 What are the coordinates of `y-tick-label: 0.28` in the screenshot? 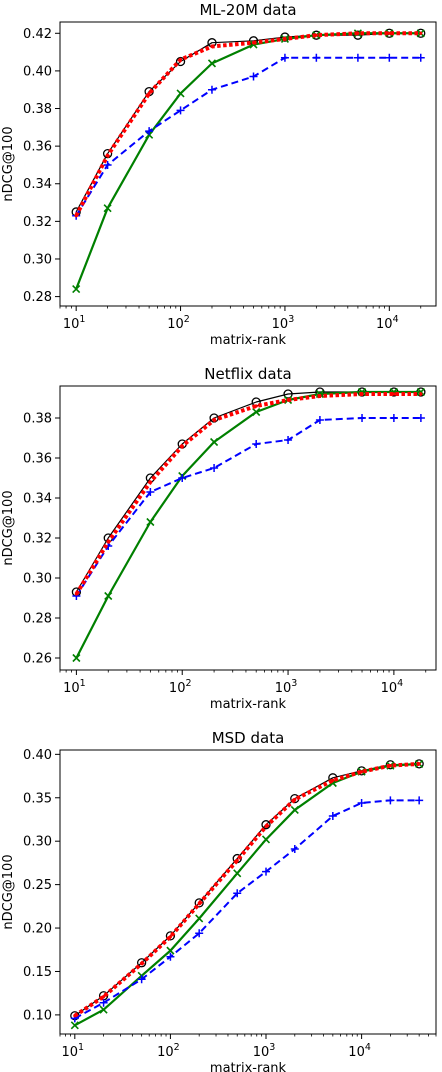 It's located at (37, 297).